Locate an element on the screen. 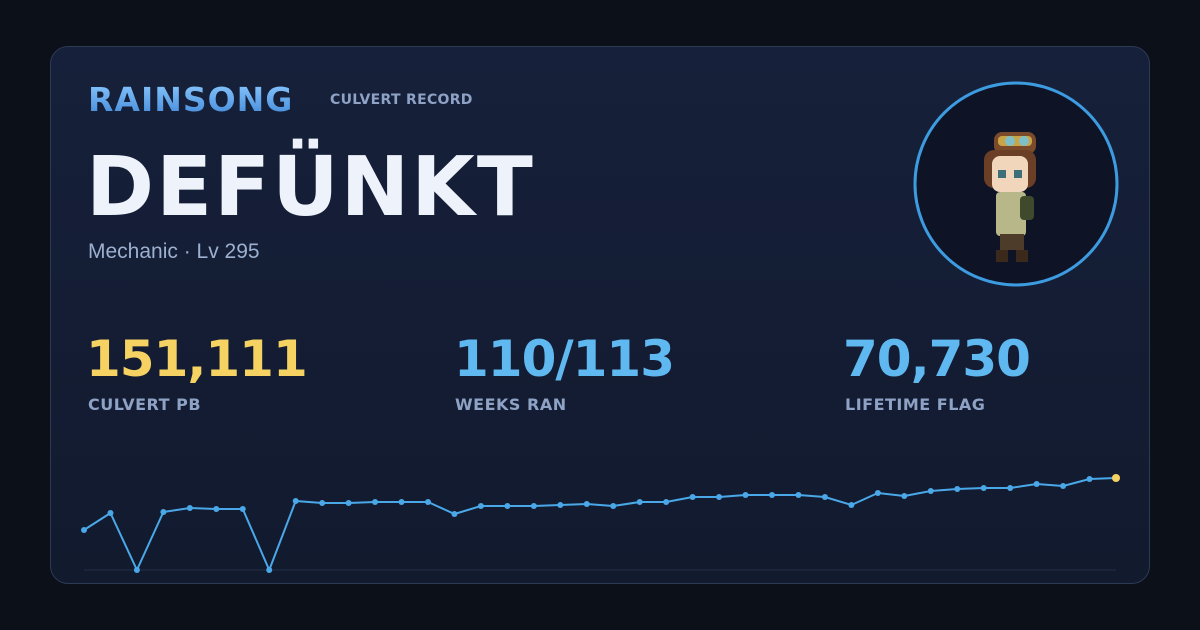  brand: RAINSONG is located at coordinates (191, 99).